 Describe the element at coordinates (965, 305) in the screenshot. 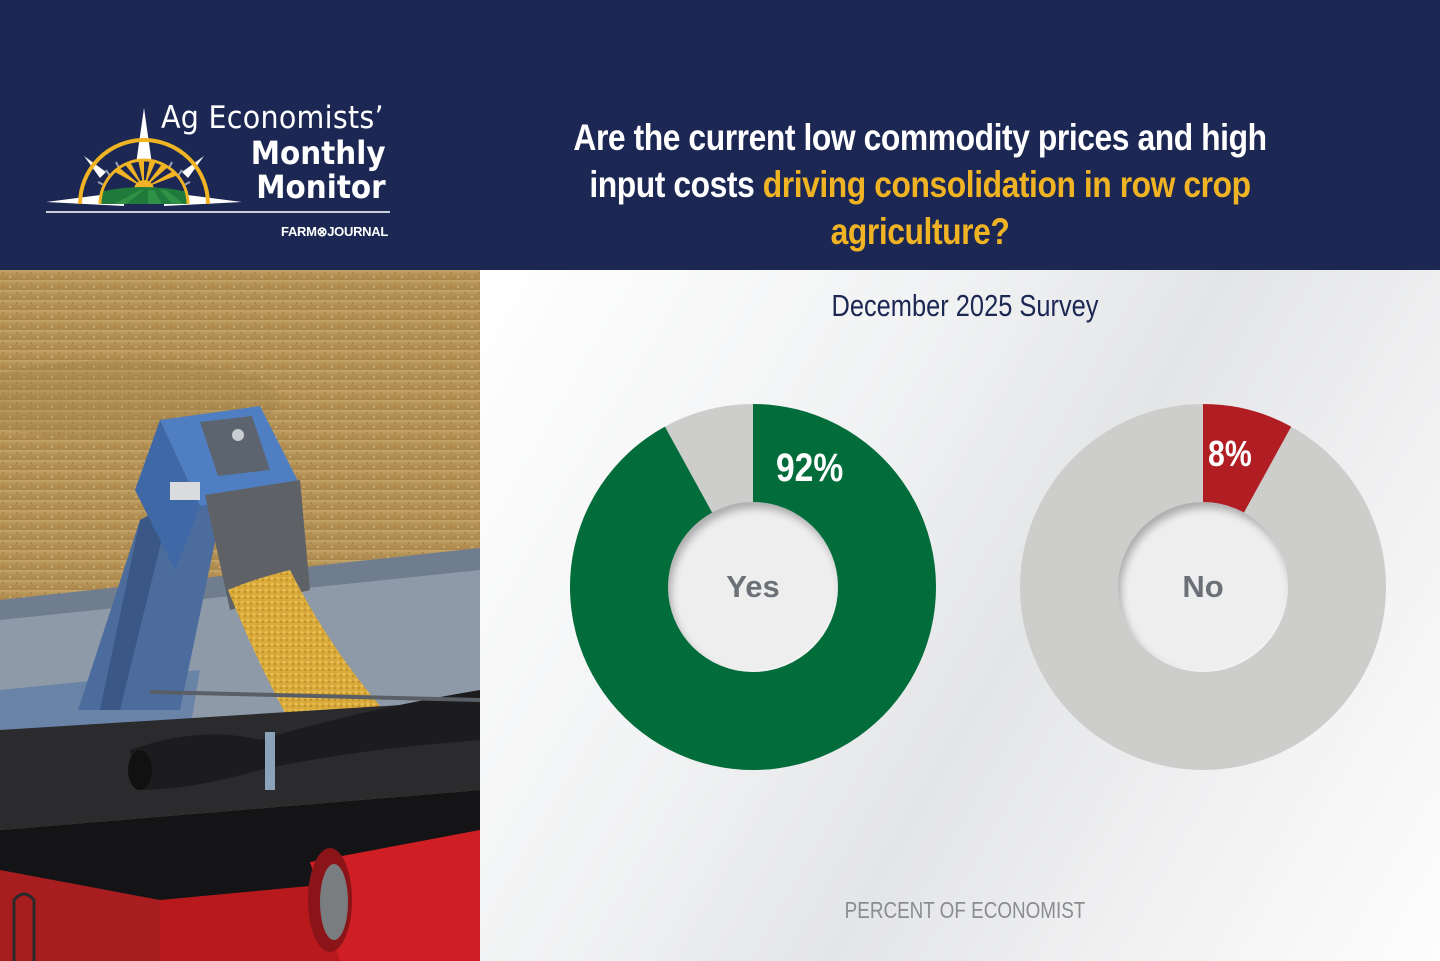

I see `survey-date-title: December 2025 Survey` at that location.